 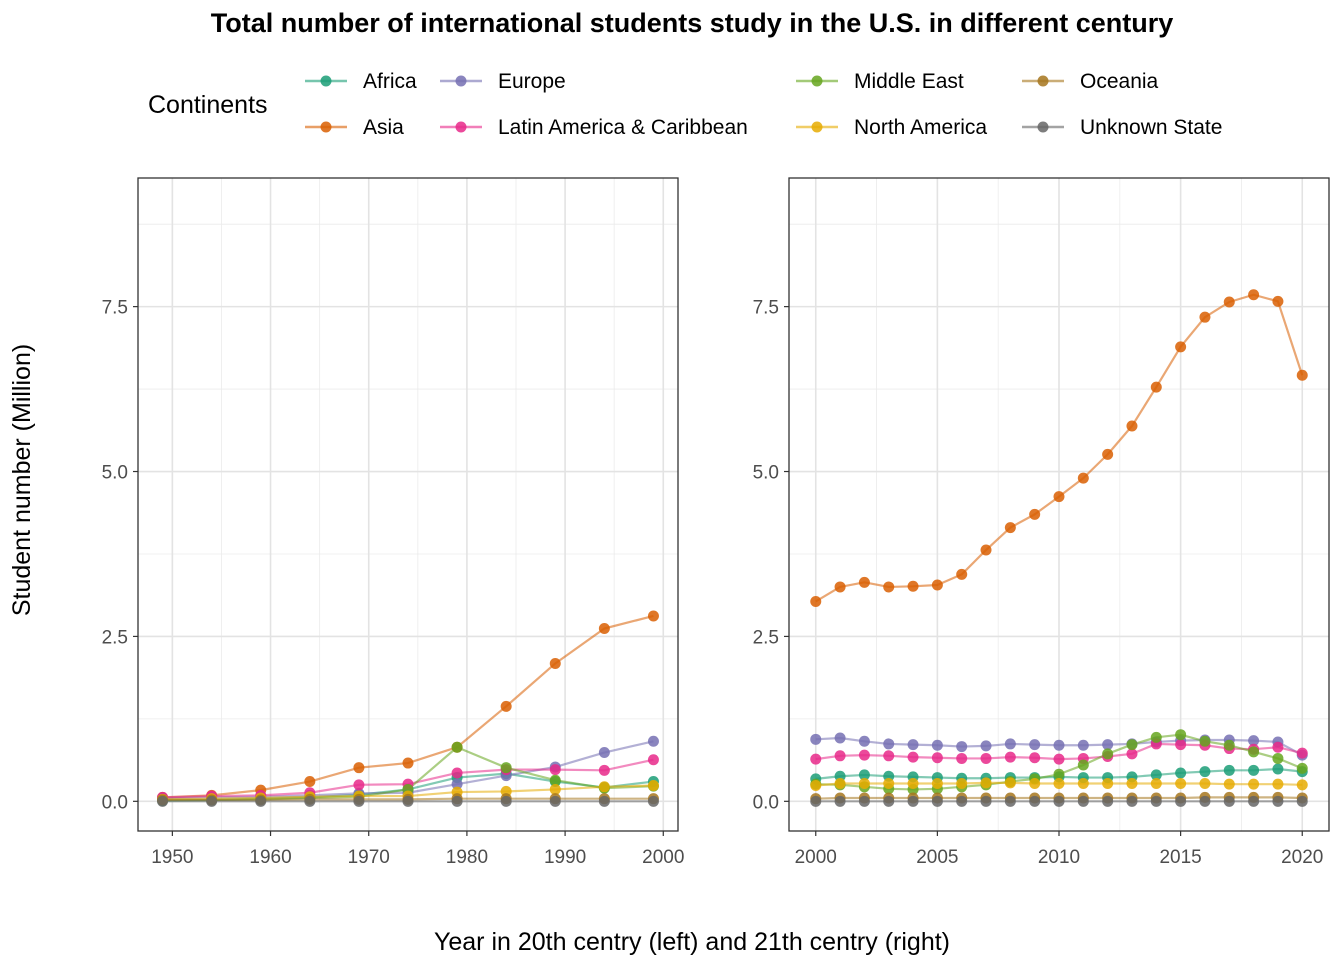 What do you see at coordinates (361, 81) in the screenshot?
I see `legend-entry-africa: Africa` at bounding box center [361, 81].